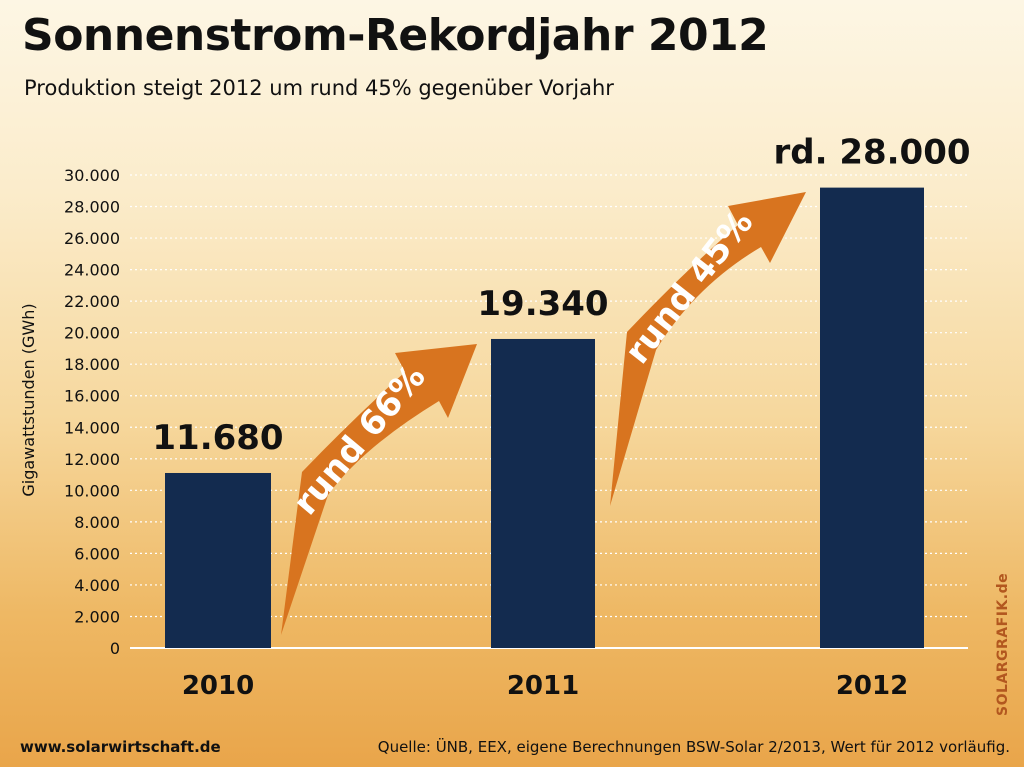 The height and width of the screenshot is (767, 1024). I want to click on y-tick-label: 4.000, so click(97, 585).